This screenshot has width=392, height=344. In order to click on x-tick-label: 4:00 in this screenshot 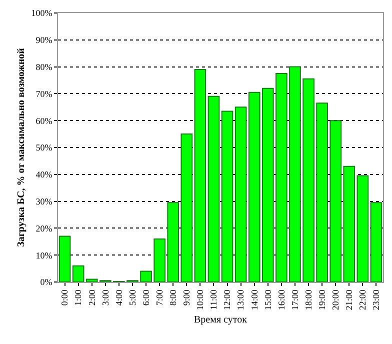, I will do `click(119, 297)`.